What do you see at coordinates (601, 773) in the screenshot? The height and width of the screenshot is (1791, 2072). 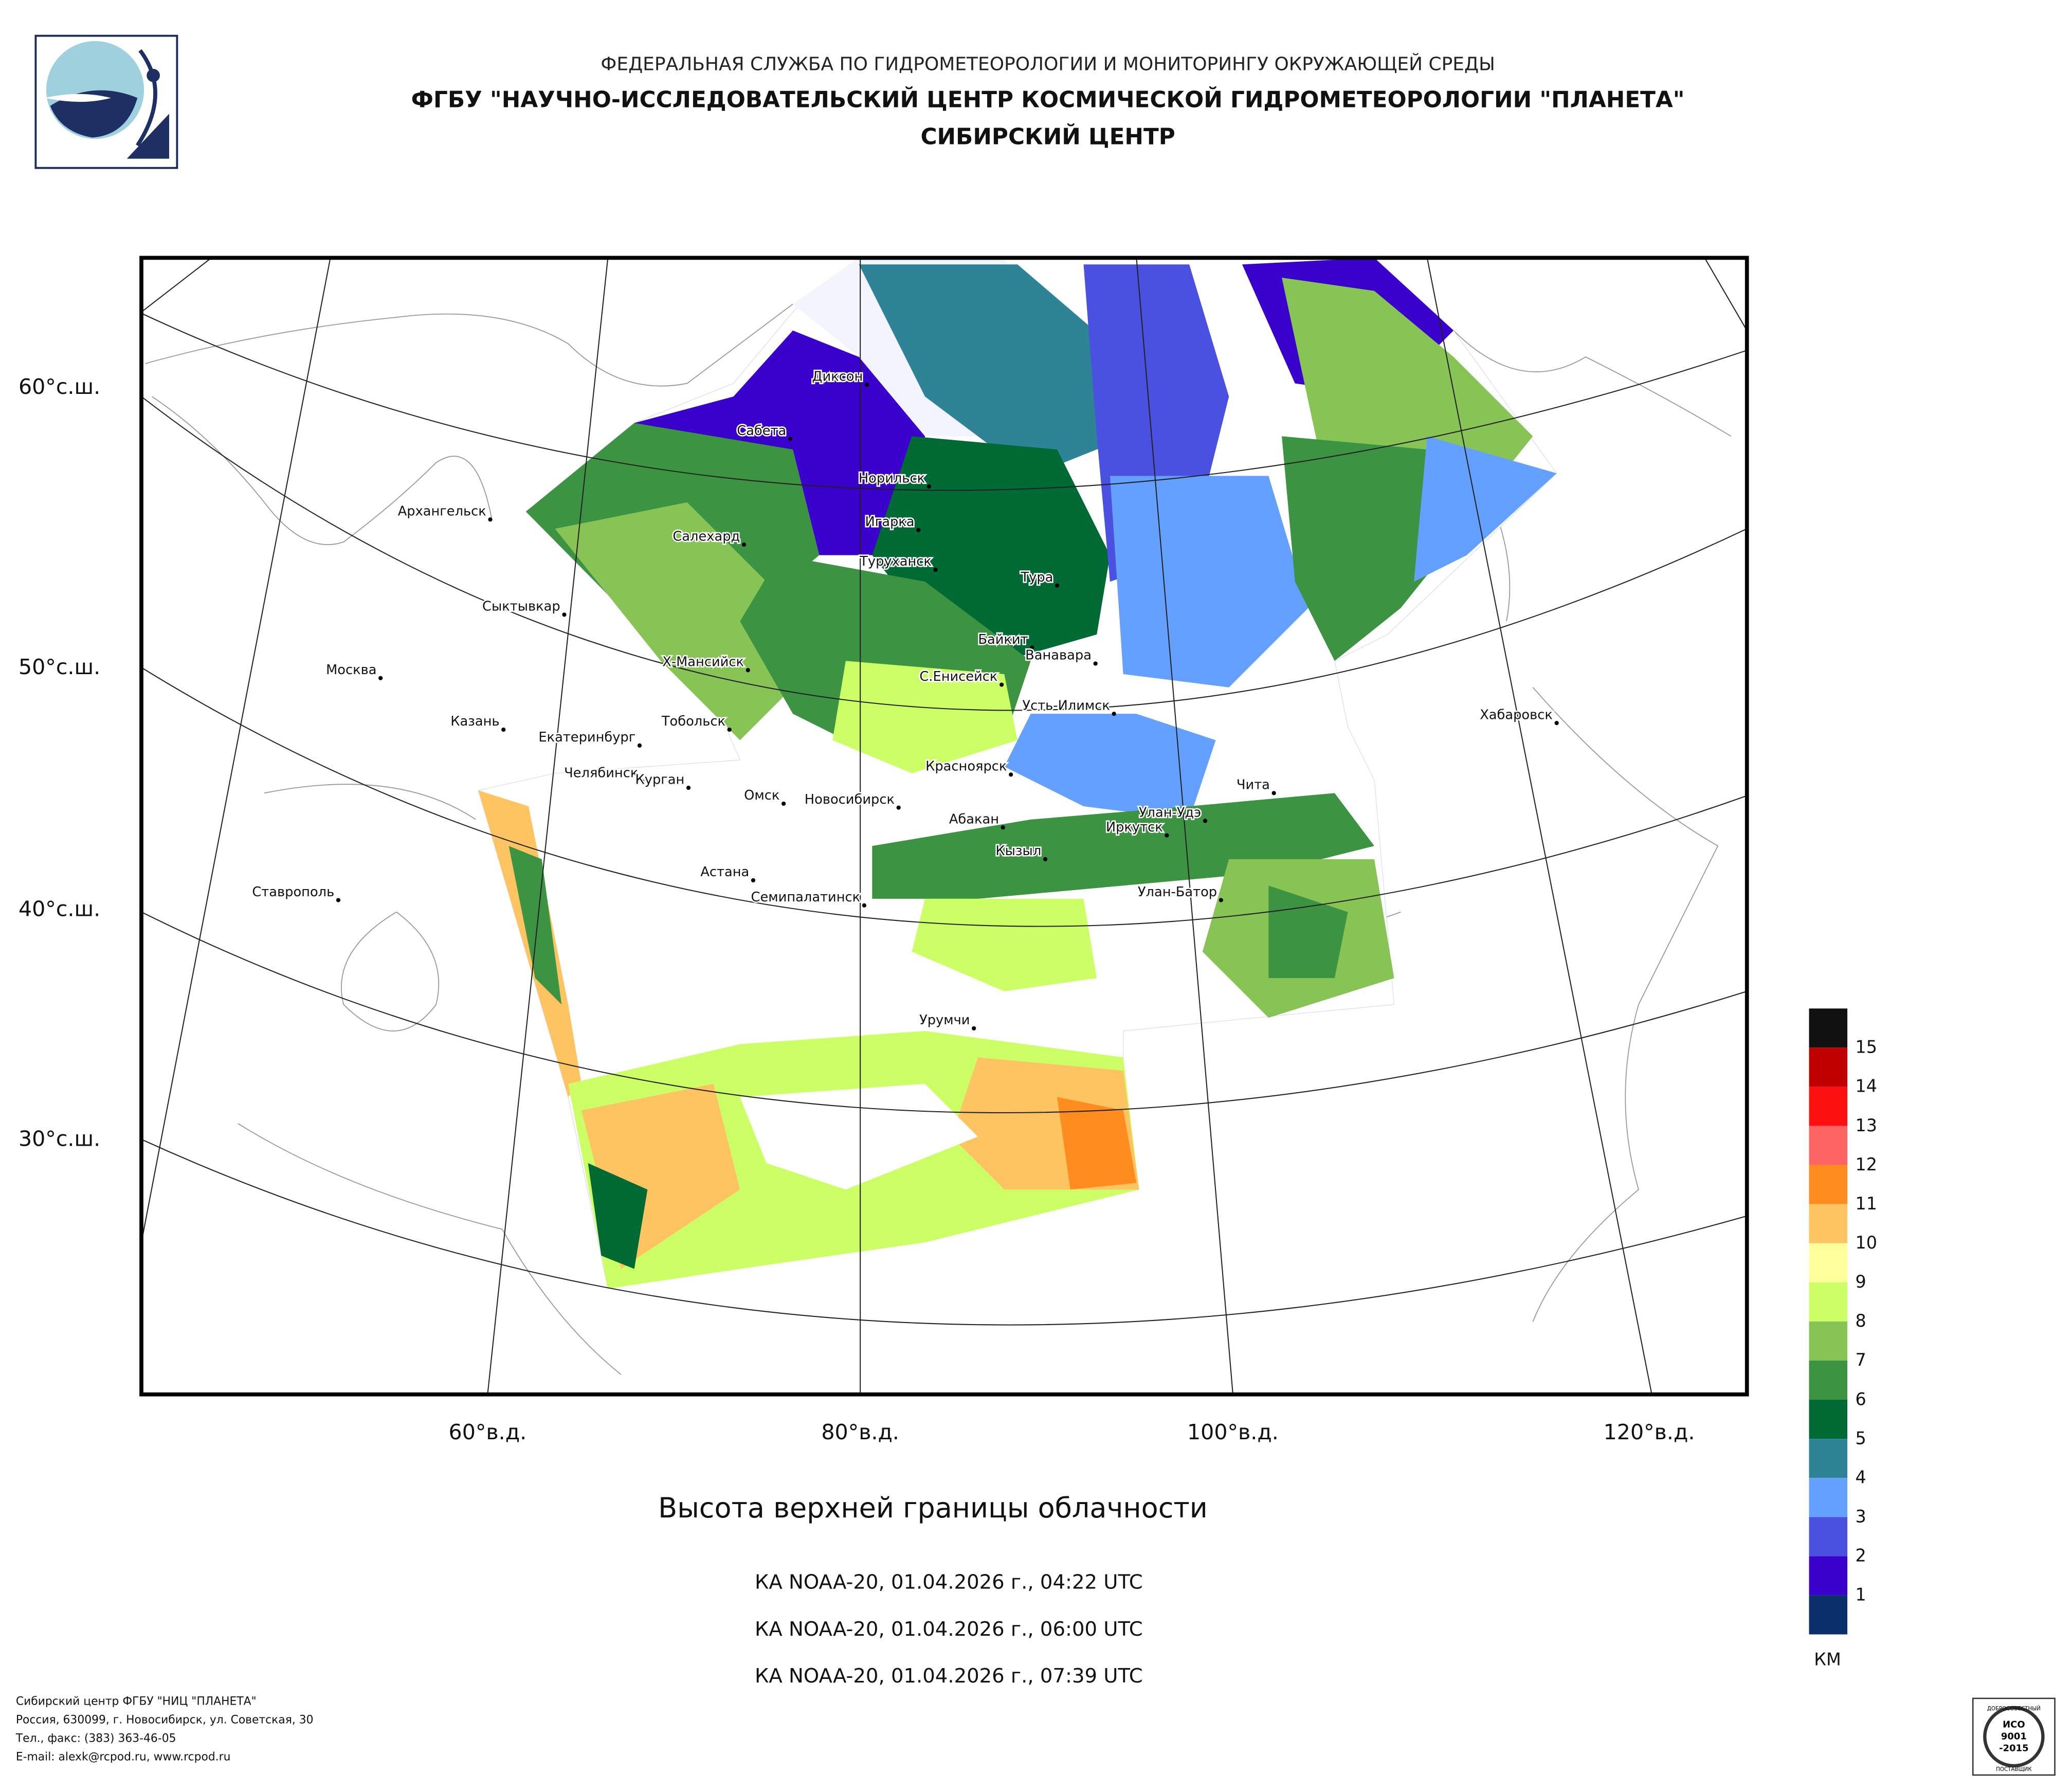 I see `city-label: Челябинск` at bounding box center [601, 773].